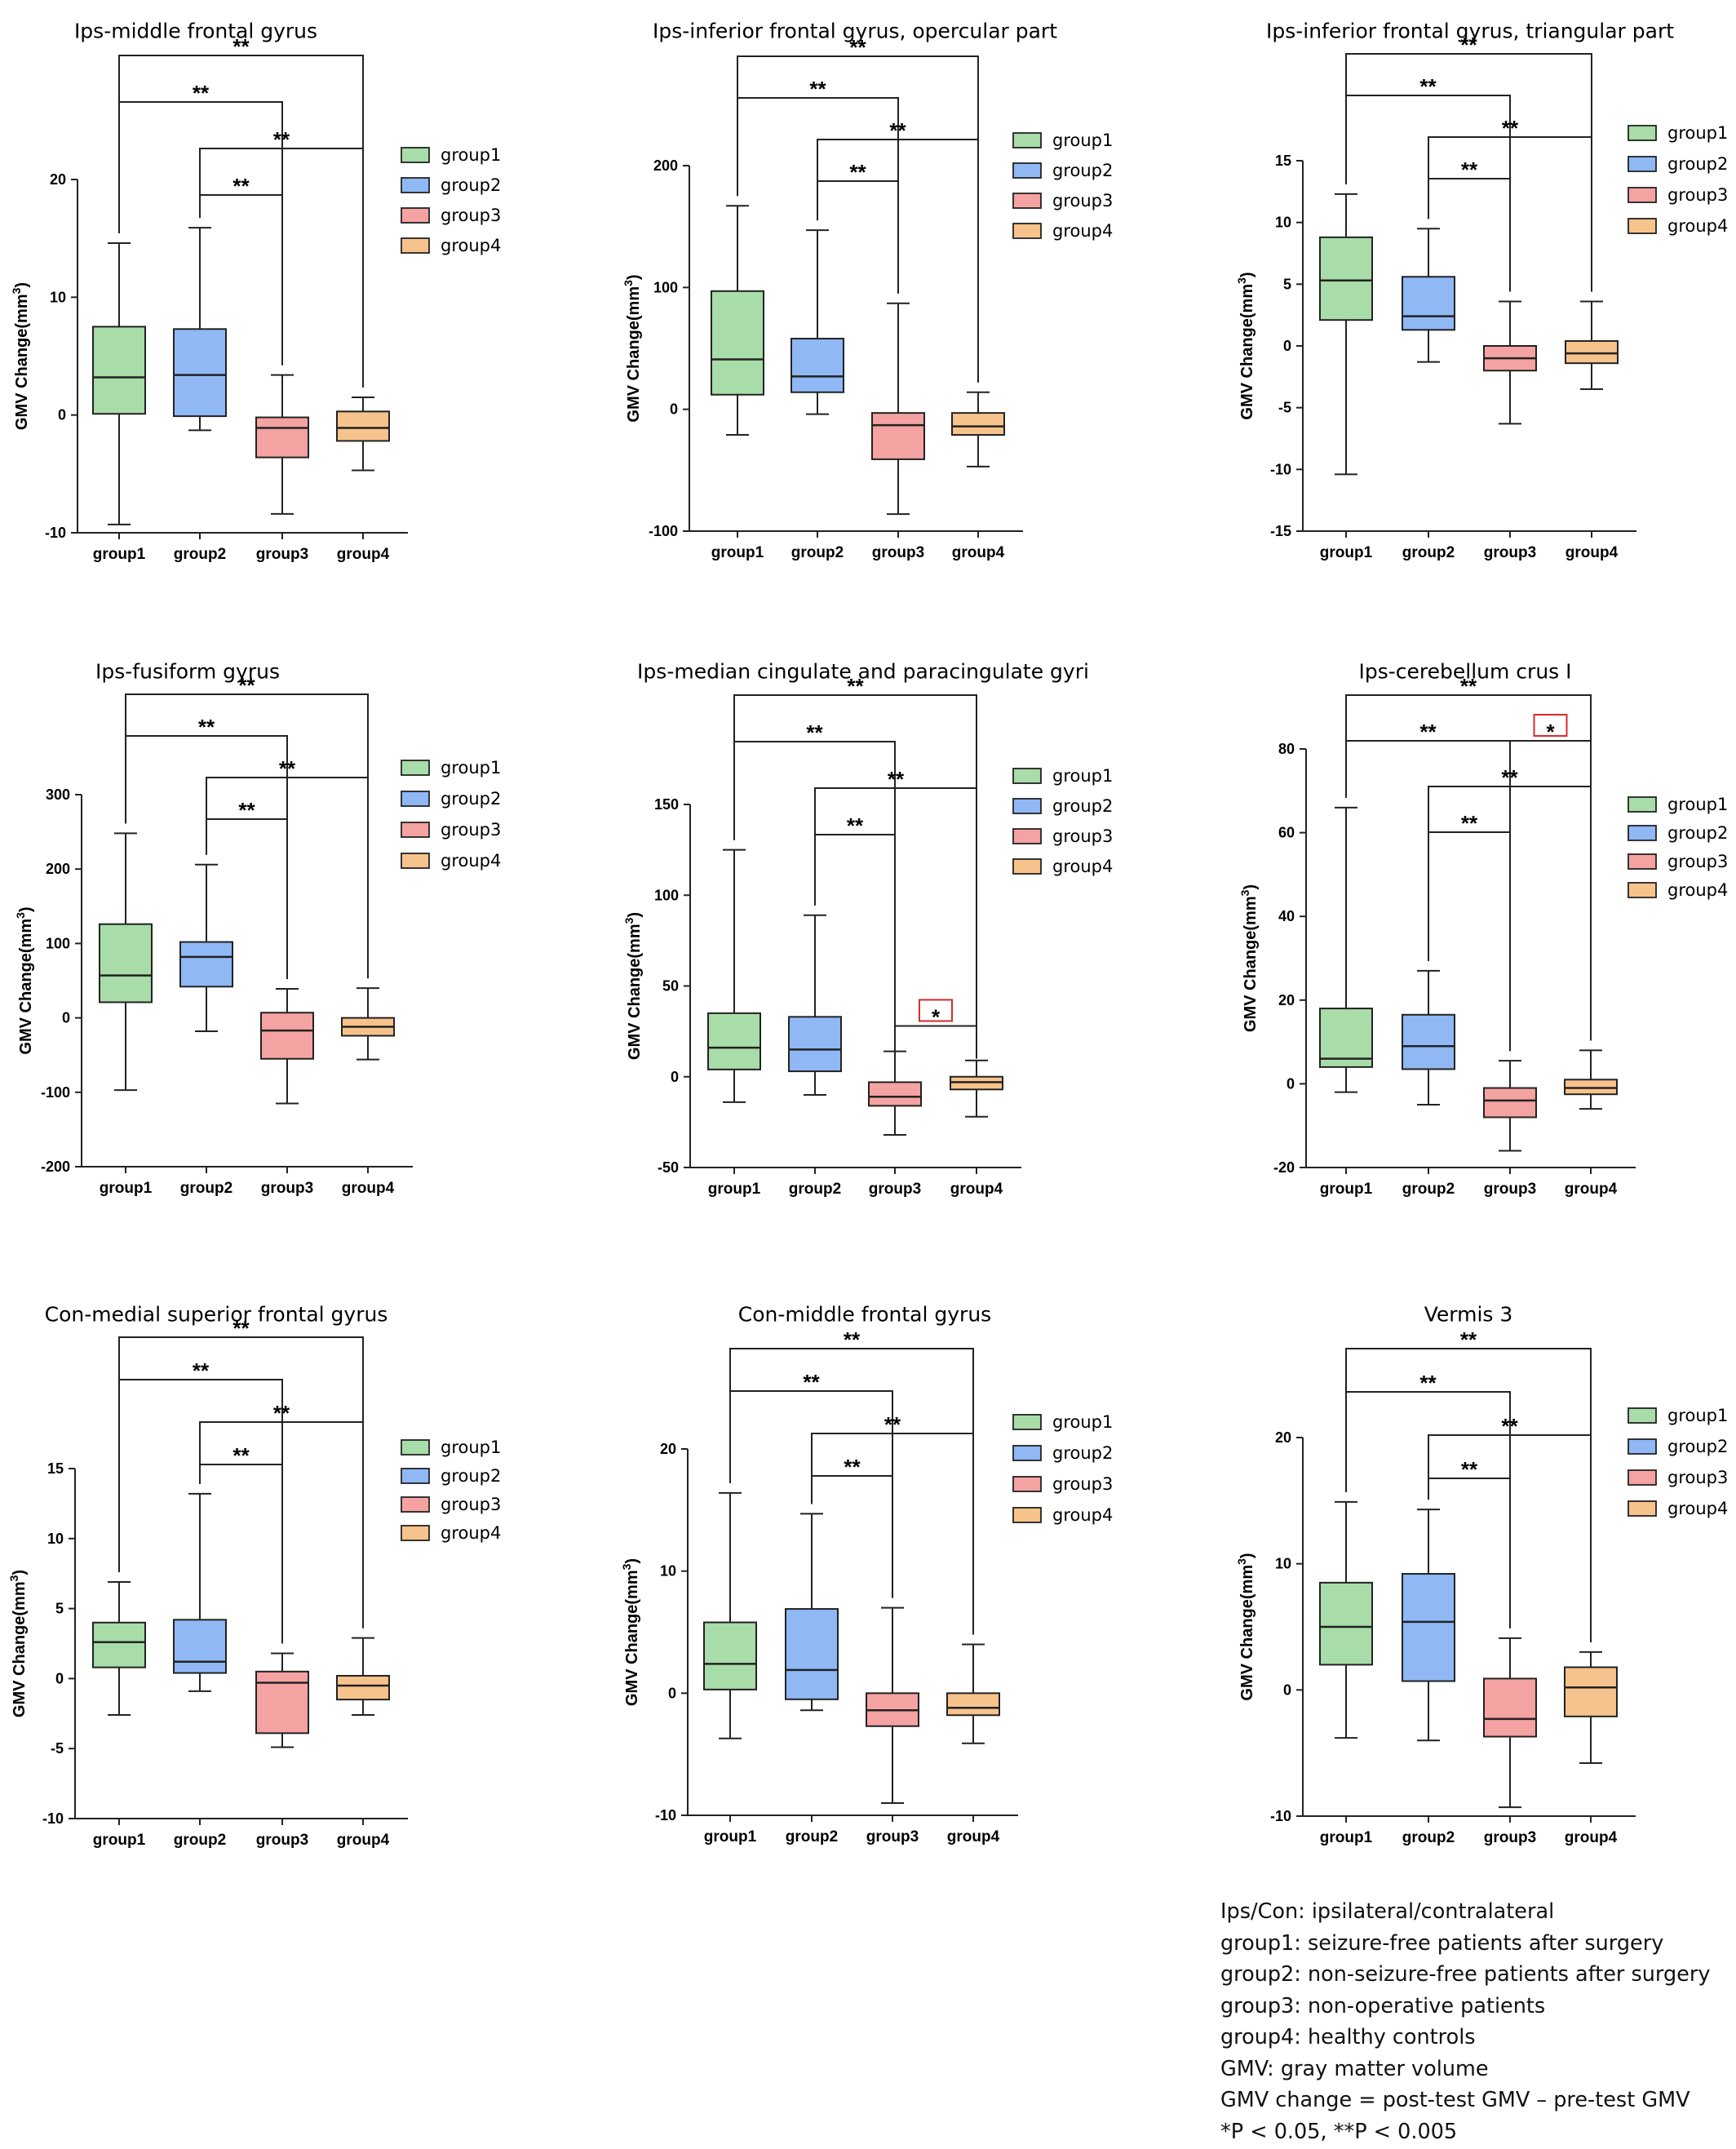 The image size is (1736, 2149). I want to click on y-tick-label: 20, so click(1283, 1437).